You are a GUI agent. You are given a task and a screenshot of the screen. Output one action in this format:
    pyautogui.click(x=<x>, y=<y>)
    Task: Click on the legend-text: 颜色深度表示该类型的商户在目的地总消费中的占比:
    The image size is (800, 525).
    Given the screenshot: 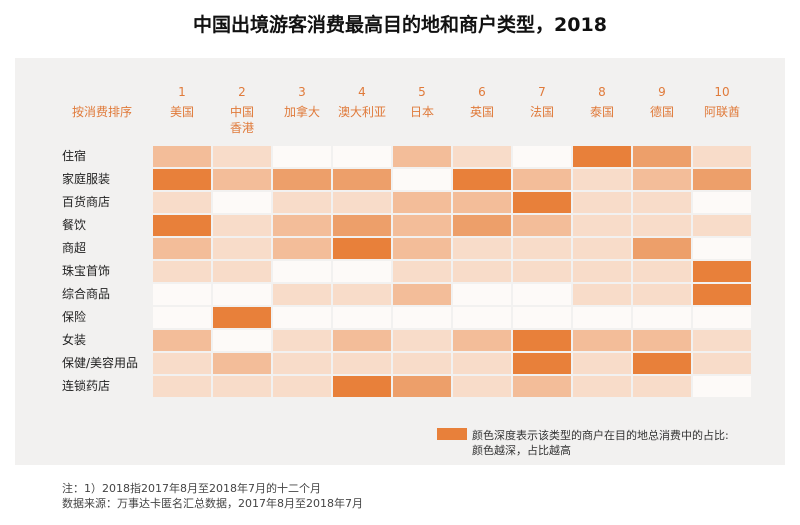 What is the action you would take?
    pyautogui.click(x=600, y=435)
    